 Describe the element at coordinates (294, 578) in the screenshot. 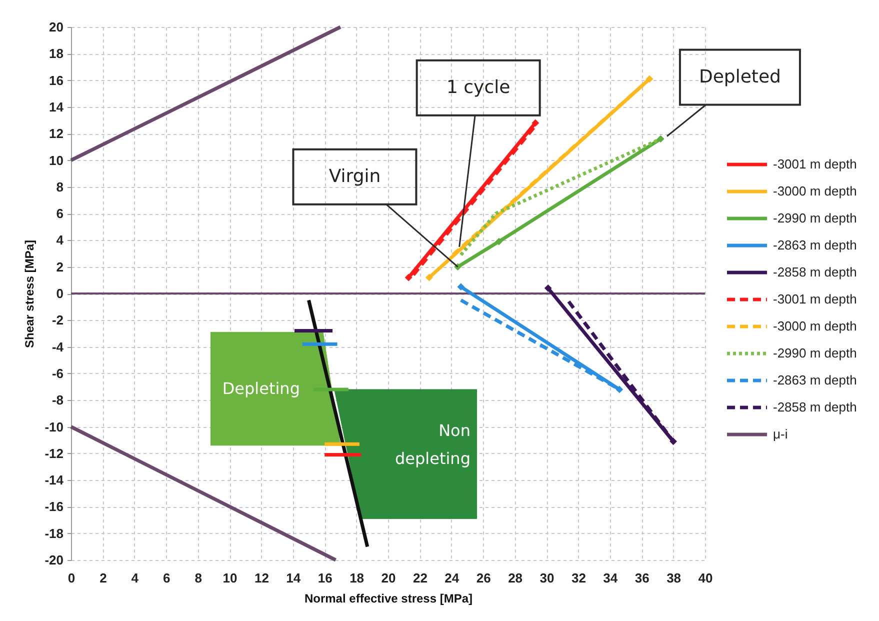

I see `x-tick-label: 14` at that location.